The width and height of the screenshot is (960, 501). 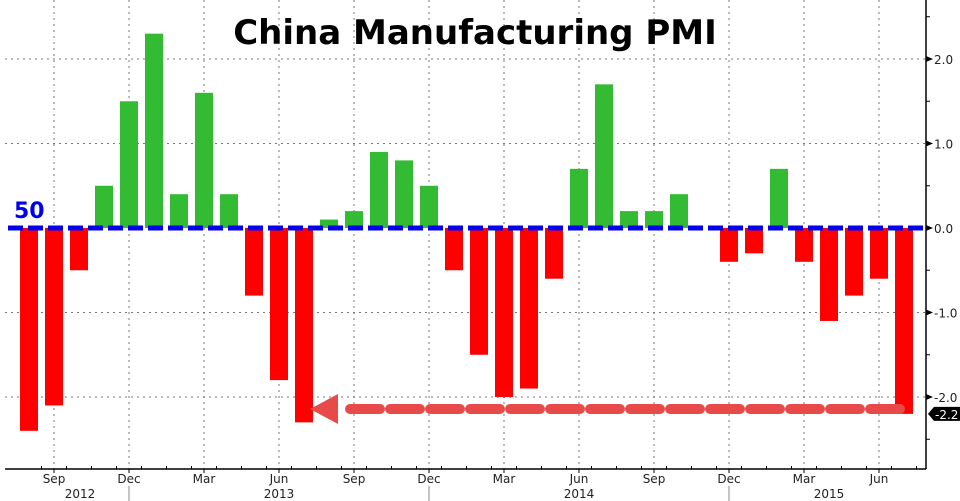 I want to click on y-tick-label: -2.0, so click(x=945, y=398).